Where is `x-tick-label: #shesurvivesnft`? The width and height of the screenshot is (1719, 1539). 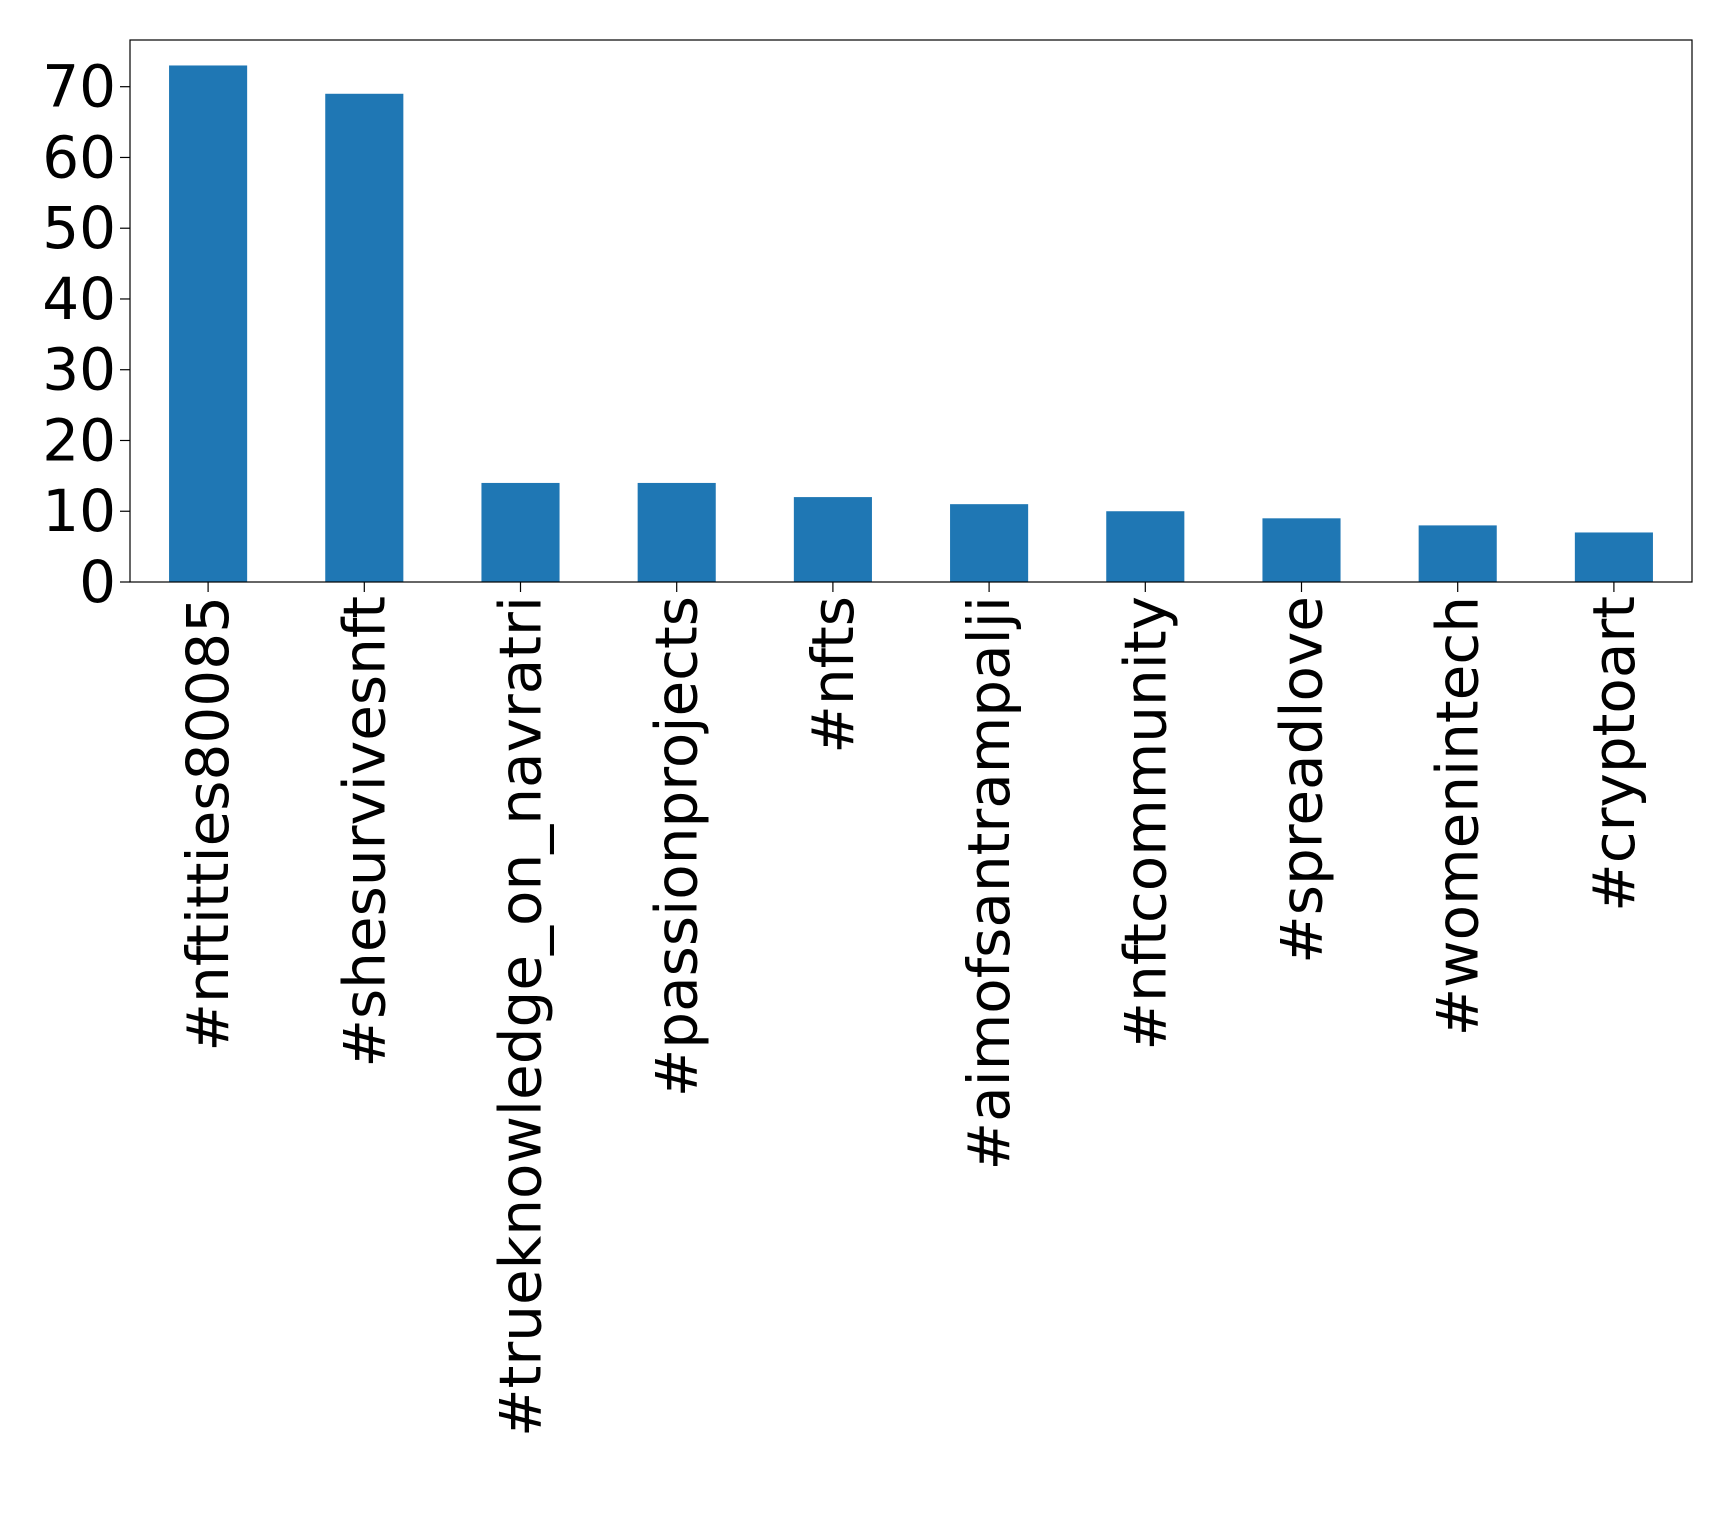 x-tick-label: #shesurvivesnft is located at coordinates (364, 832).